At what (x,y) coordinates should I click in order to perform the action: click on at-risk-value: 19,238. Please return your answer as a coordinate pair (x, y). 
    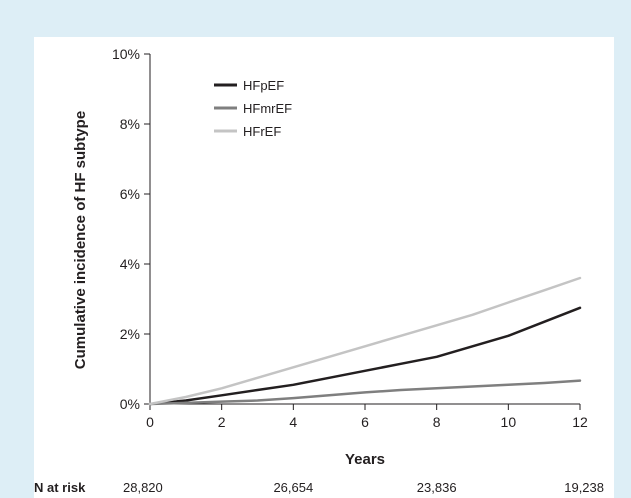
    Looking at the image, I should click on (584, 487).